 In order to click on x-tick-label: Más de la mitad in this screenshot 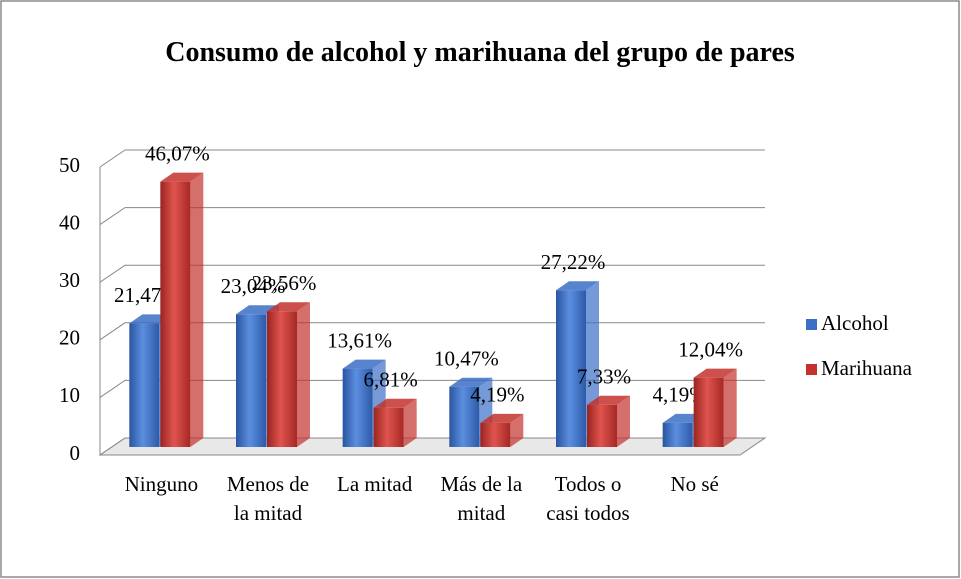, I will do `click(481, 498)`.